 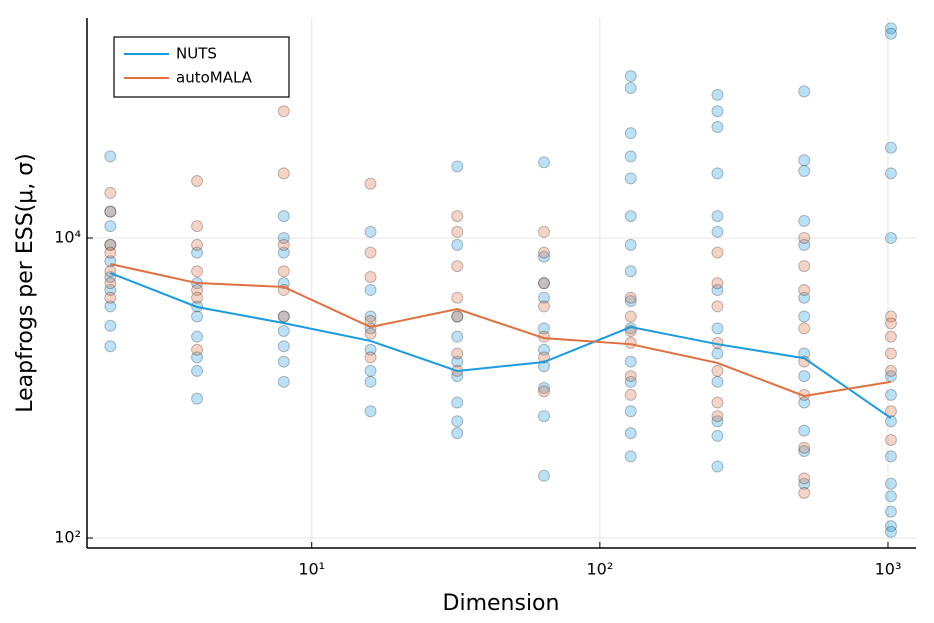 What do you see at coordinates (67, 237) in the screenshot?
I see `y-tick-label: 10⁴` at bounding box center [67, 237].